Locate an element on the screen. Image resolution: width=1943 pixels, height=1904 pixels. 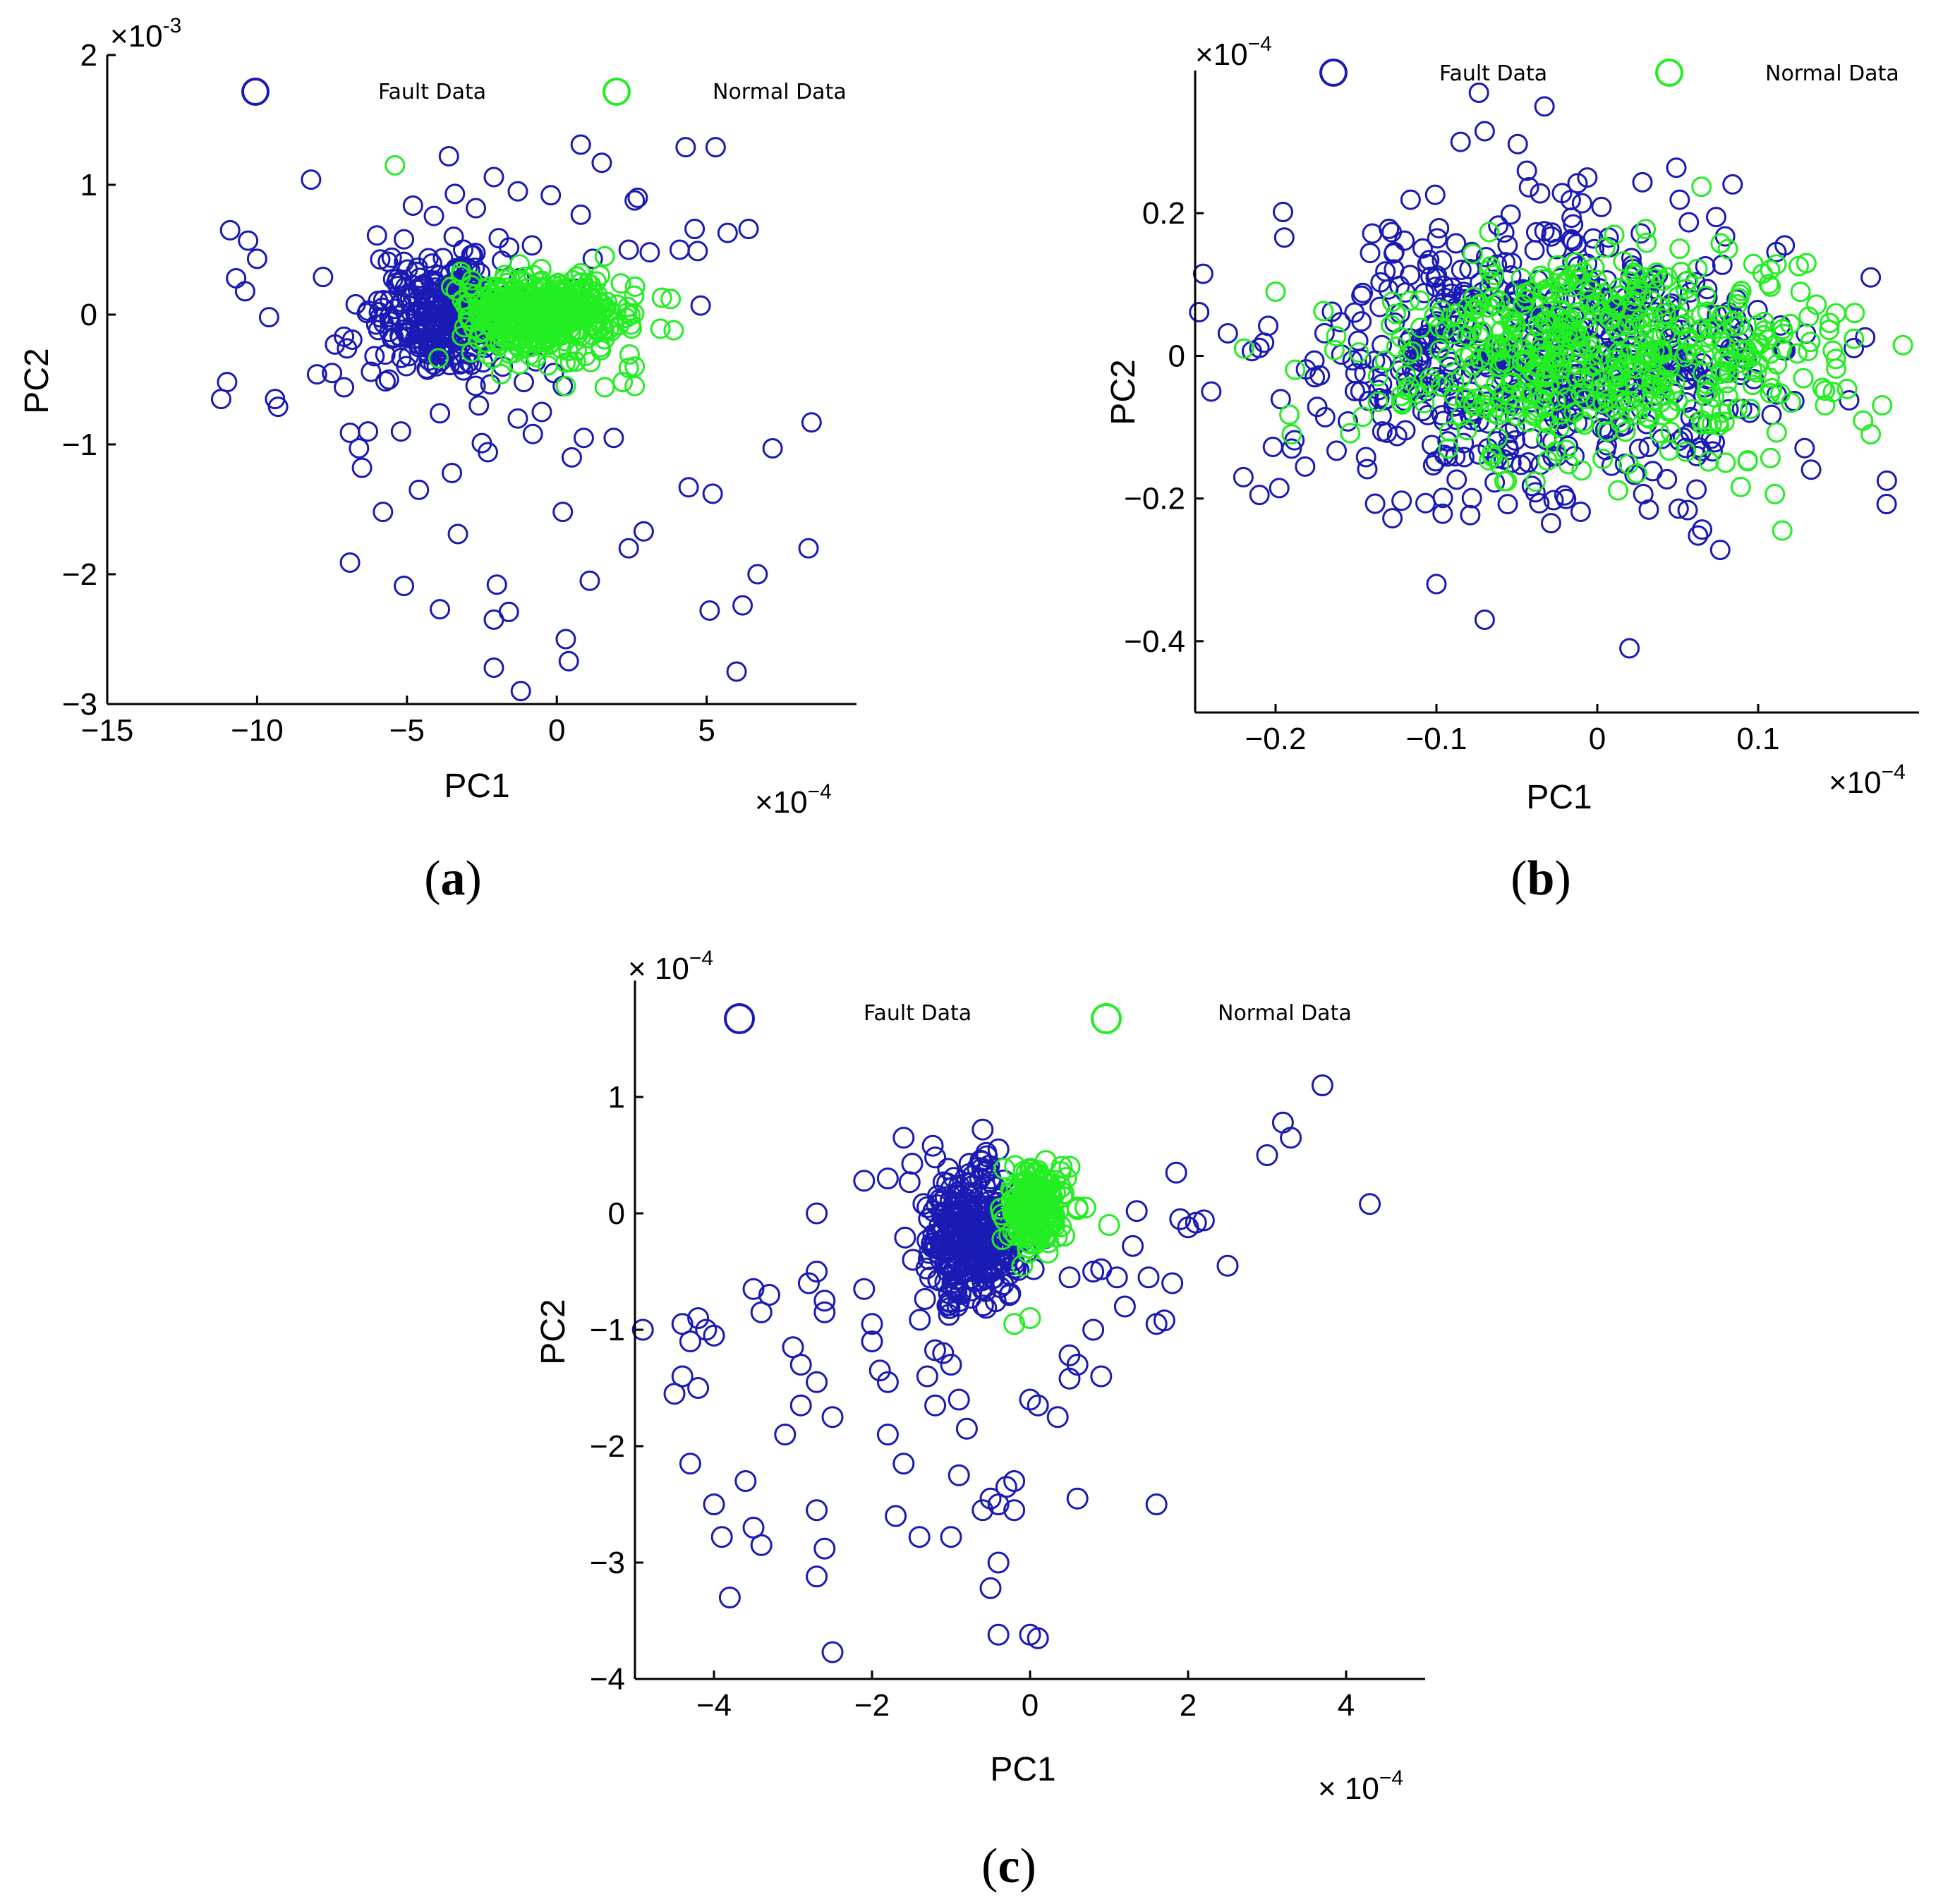
y-exponent-value-b: −4 is located at coordinates (1260, 44).